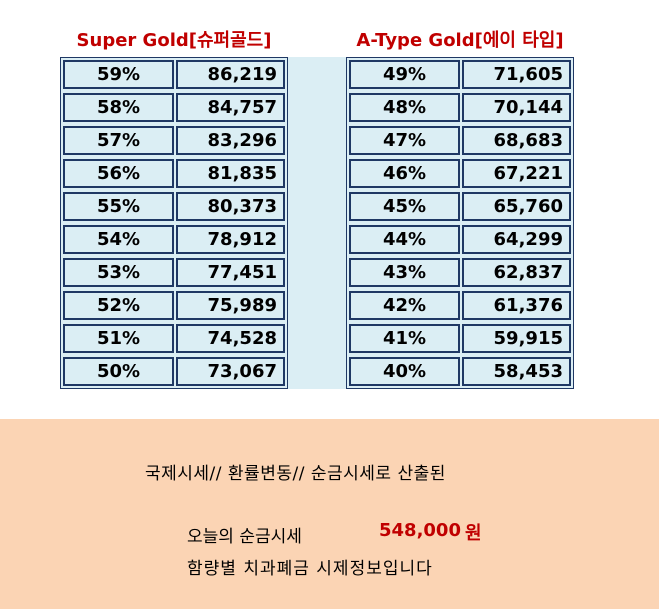 This screenshot has height=609, width=659. I want to click on price-cell: 62,837, so click(516, 272).